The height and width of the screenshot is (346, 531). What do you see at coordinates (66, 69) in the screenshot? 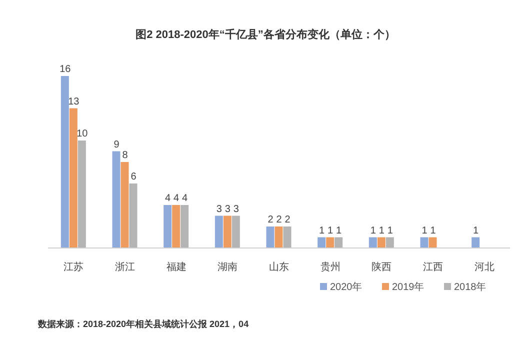
I see `data-label: 16` at bounding box center [66, 69].